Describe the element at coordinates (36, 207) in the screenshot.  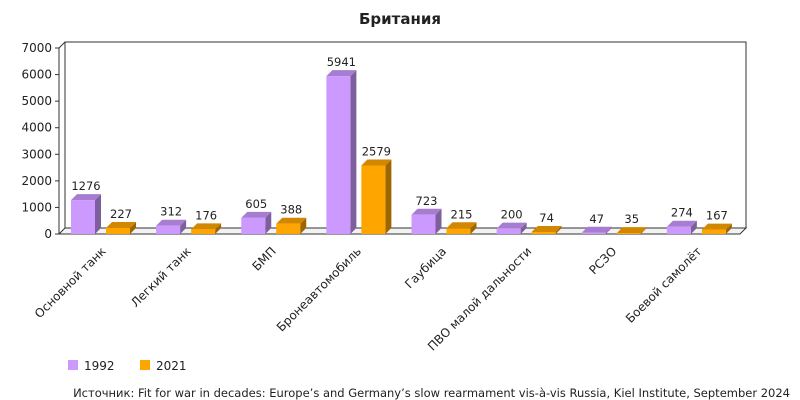
I see `y-tick-label: 1000` at that location.